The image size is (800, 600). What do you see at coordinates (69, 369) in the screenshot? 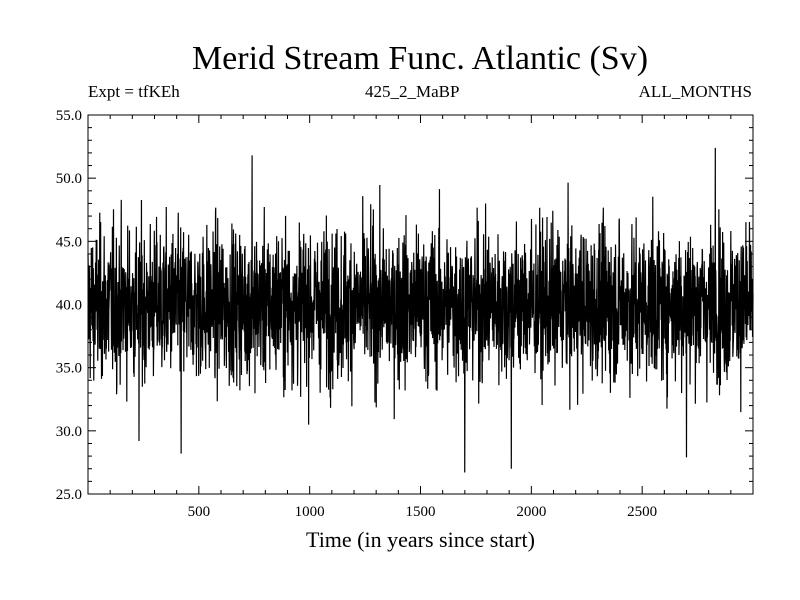
I see `y-tick-label: 35.0` at bounding box center [69, 369].